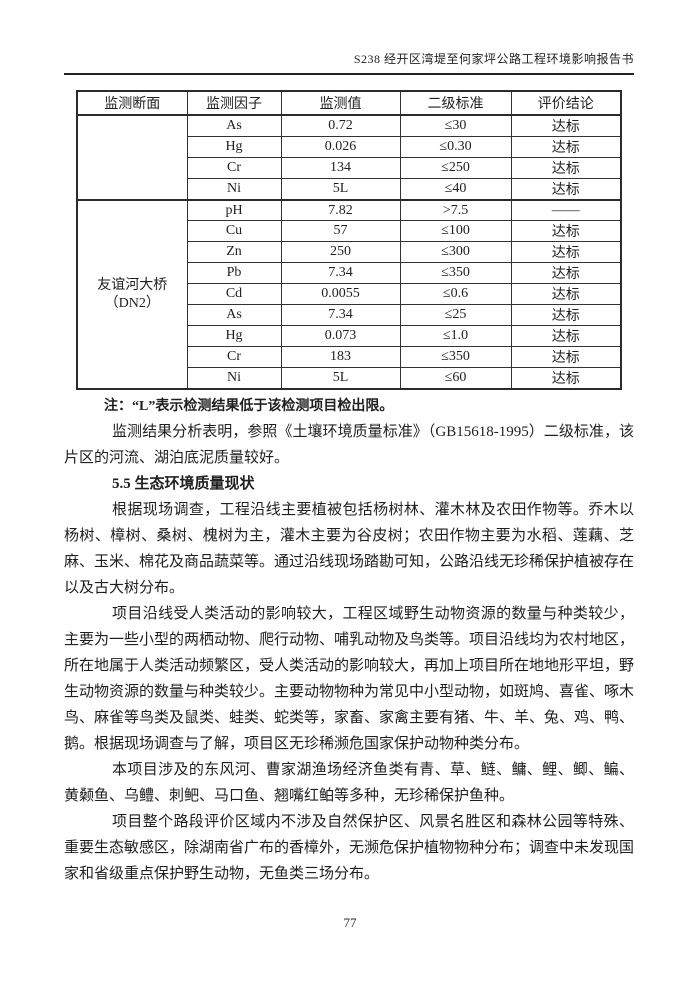 This screenshot has width=700, height=990. I want to click on value-cell: 0.0055, so click(340, 294).